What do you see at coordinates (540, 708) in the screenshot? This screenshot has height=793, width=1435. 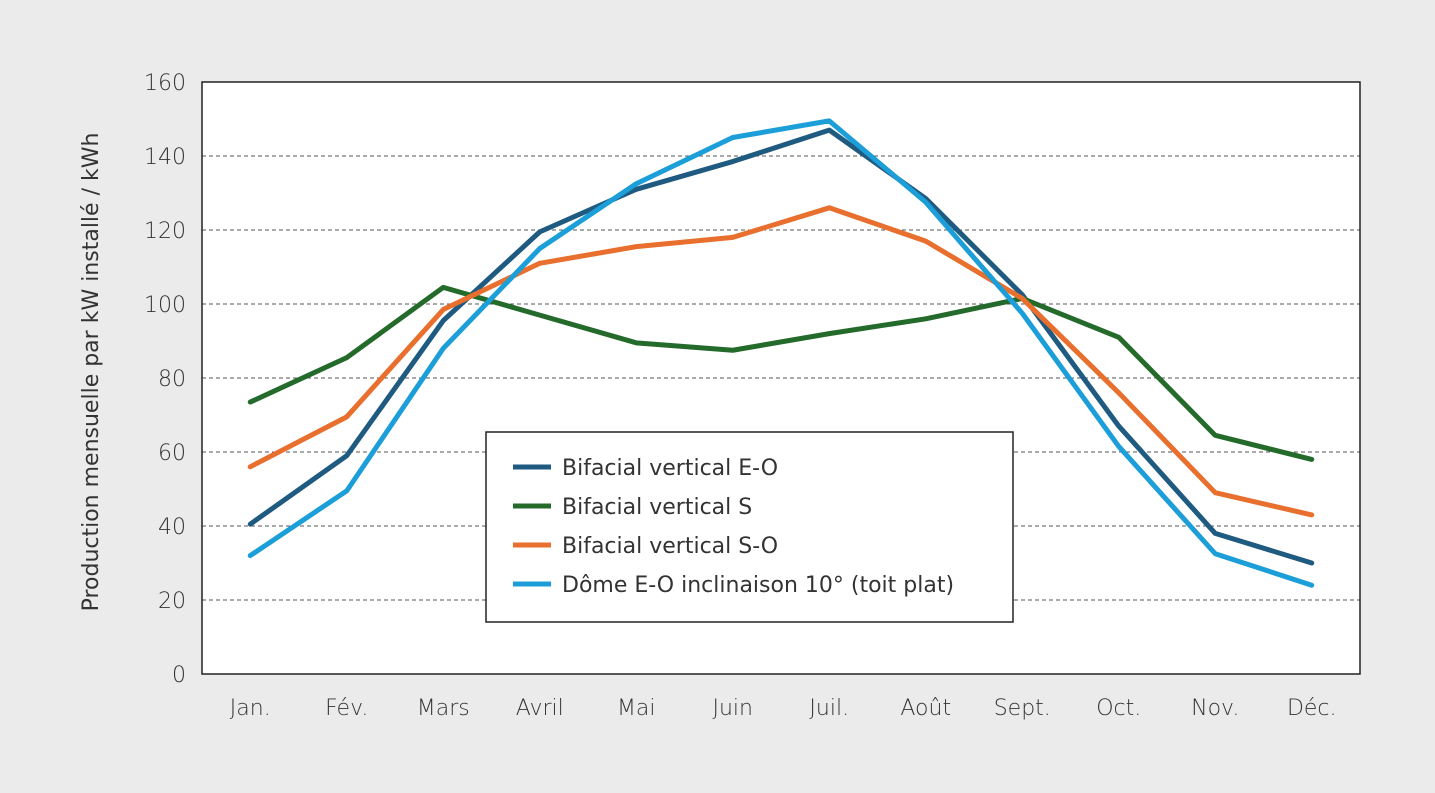 I see `x-tick-label: Avril` at bounding box center [540, 708].